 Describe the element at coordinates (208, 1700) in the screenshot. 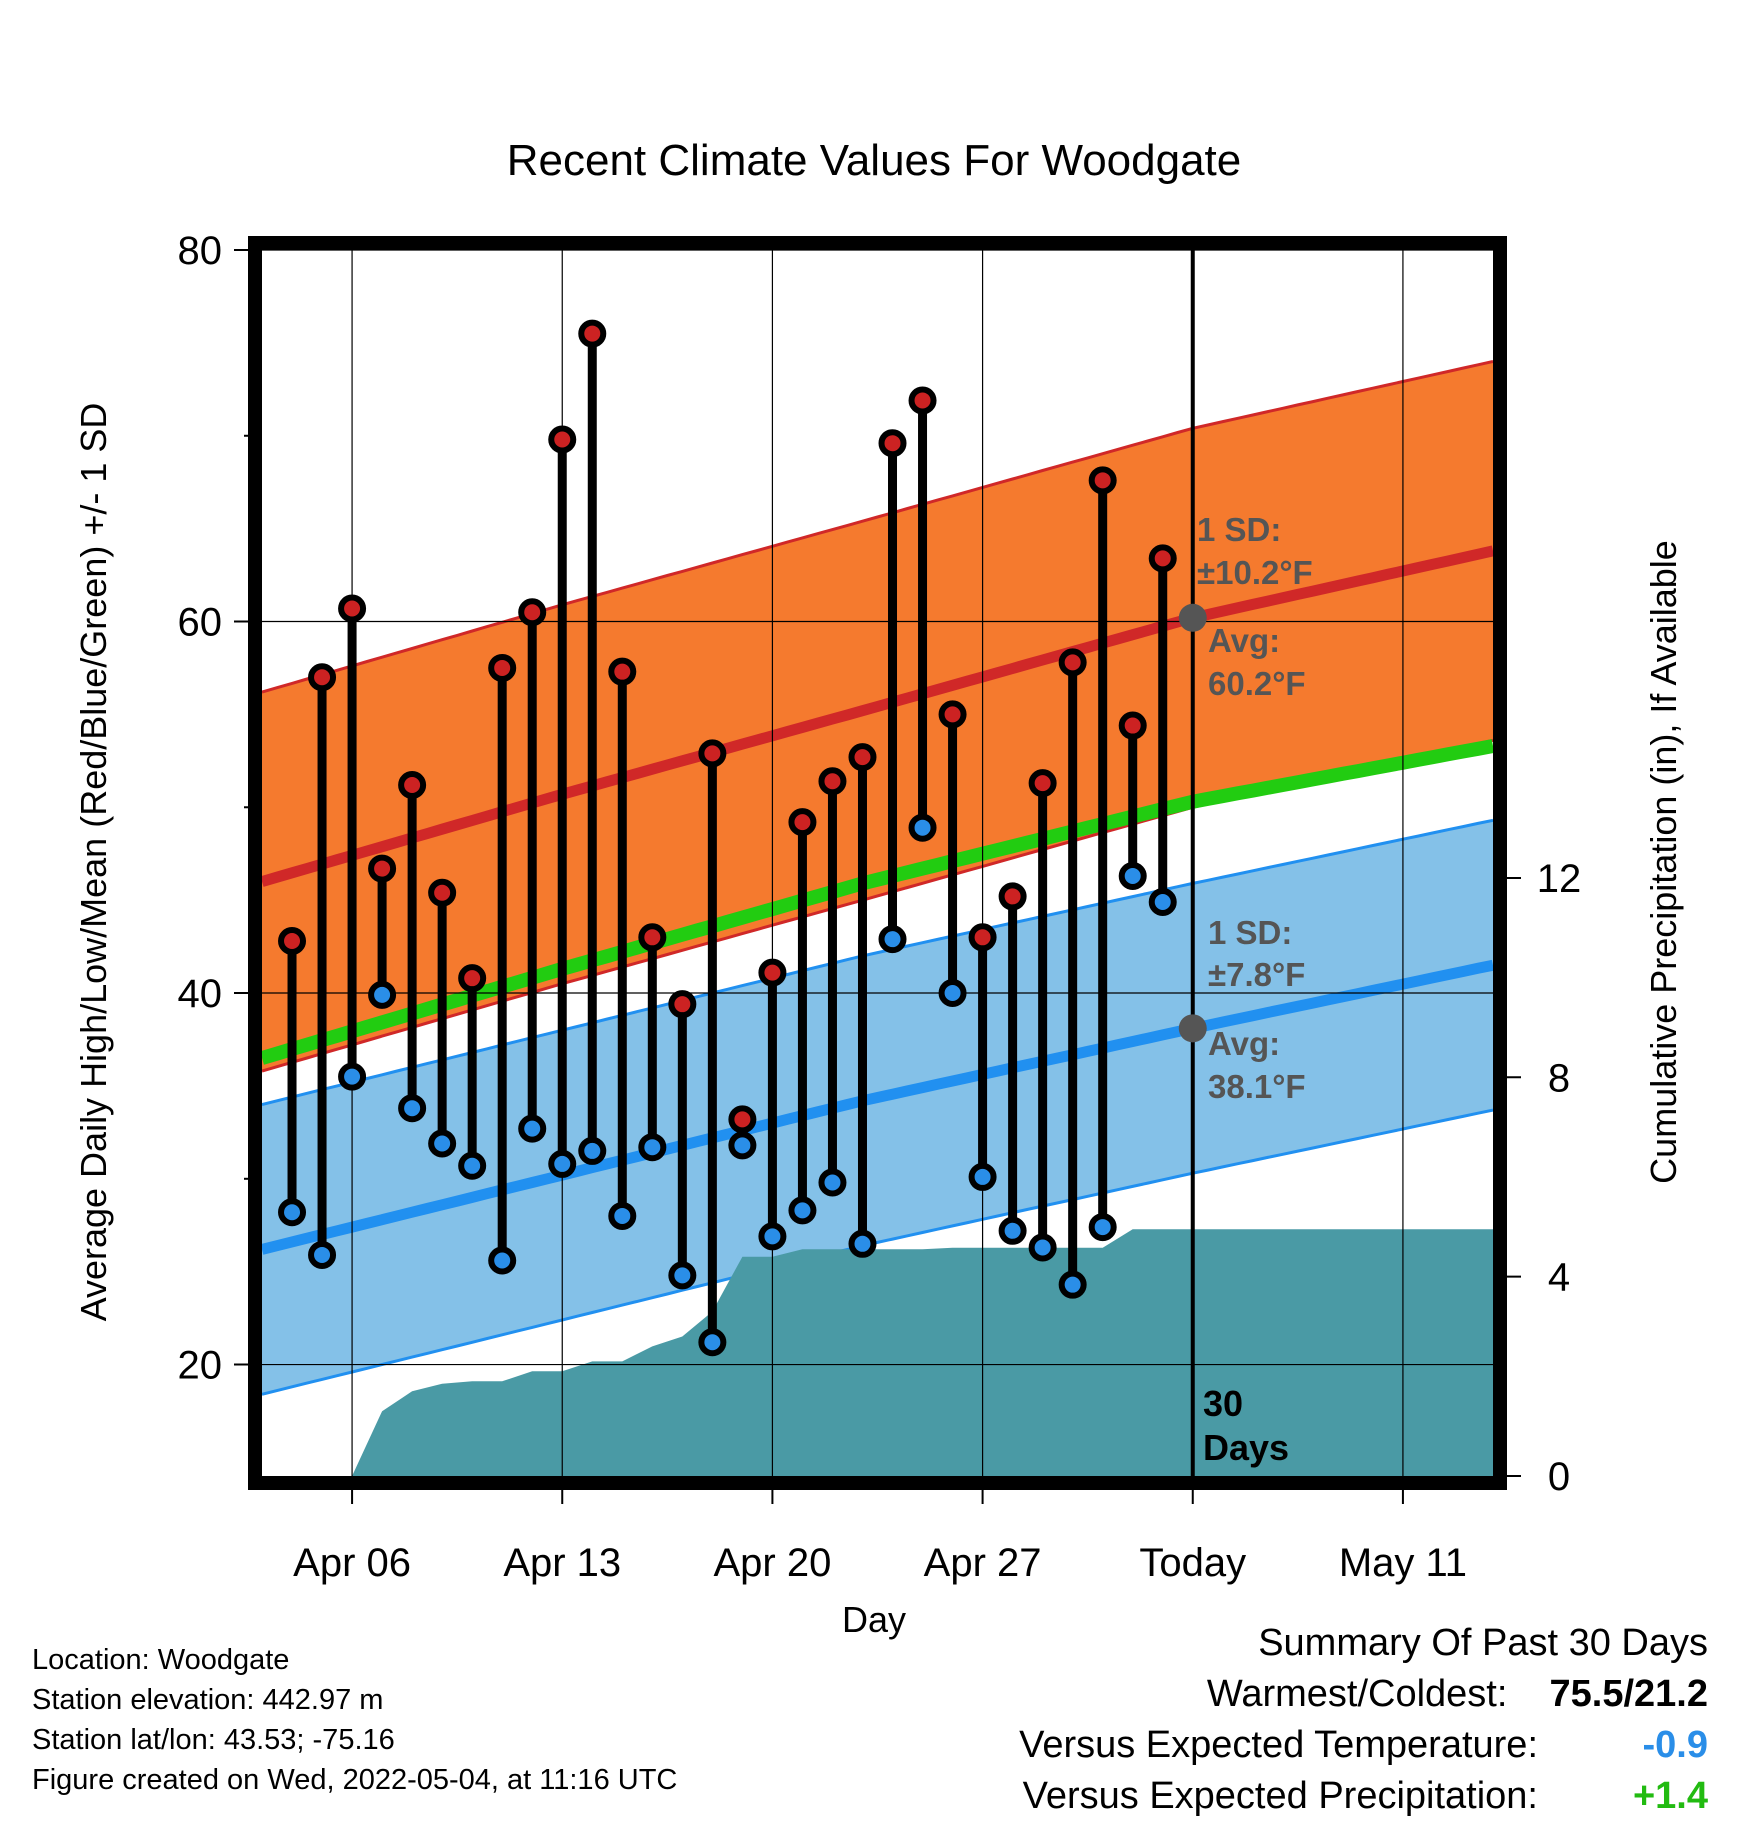

I see `elevation-text: Station elevation: 442.97 m` at that location.